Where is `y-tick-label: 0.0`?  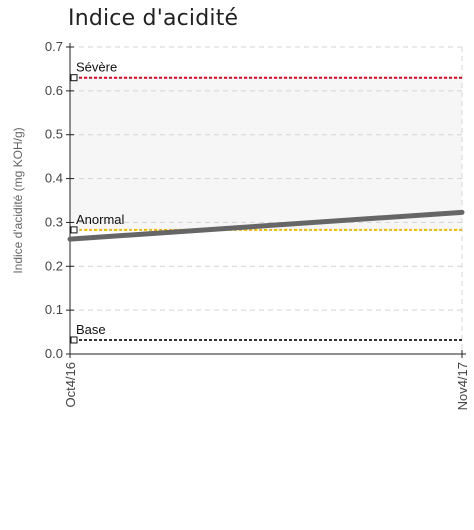
y-tick-label: 0.0 is located at coordinates (54, 353).